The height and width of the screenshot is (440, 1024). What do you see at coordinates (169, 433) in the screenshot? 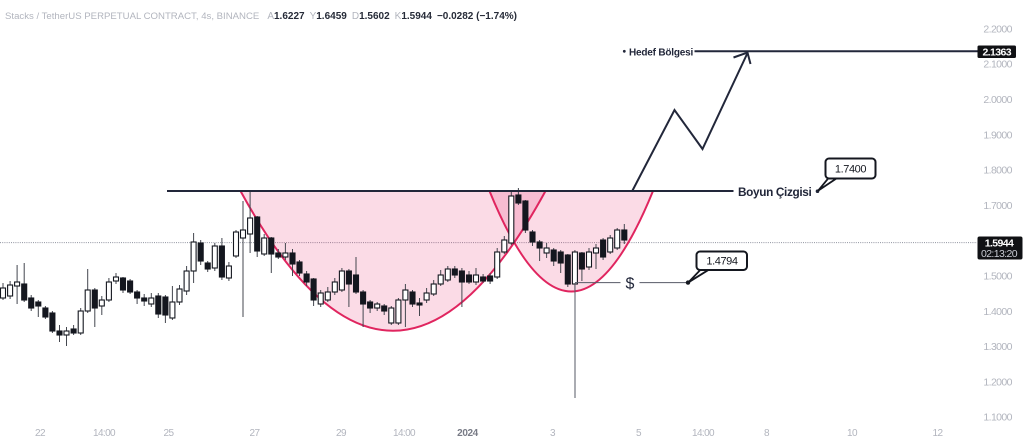
I see `svg-text: 25` at bounding box center [169, 433].